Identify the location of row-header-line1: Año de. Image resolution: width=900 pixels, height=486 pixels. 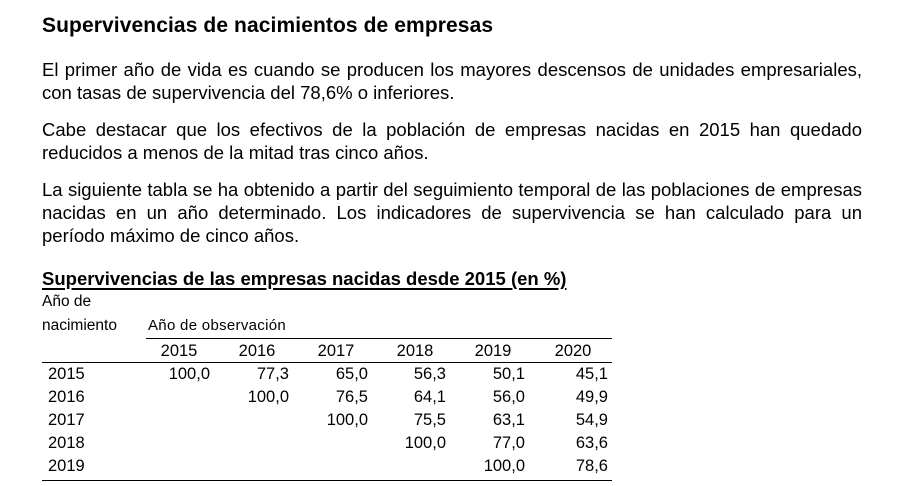
(67, 301).